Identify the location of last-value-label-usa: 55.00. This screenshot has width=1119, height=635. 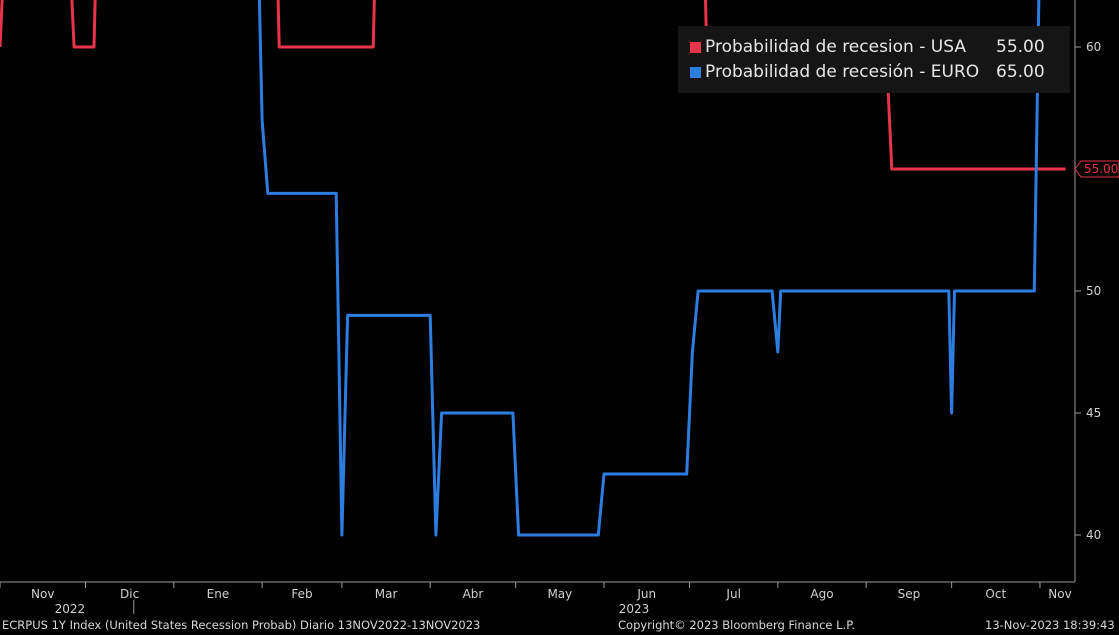
(1101, 169).